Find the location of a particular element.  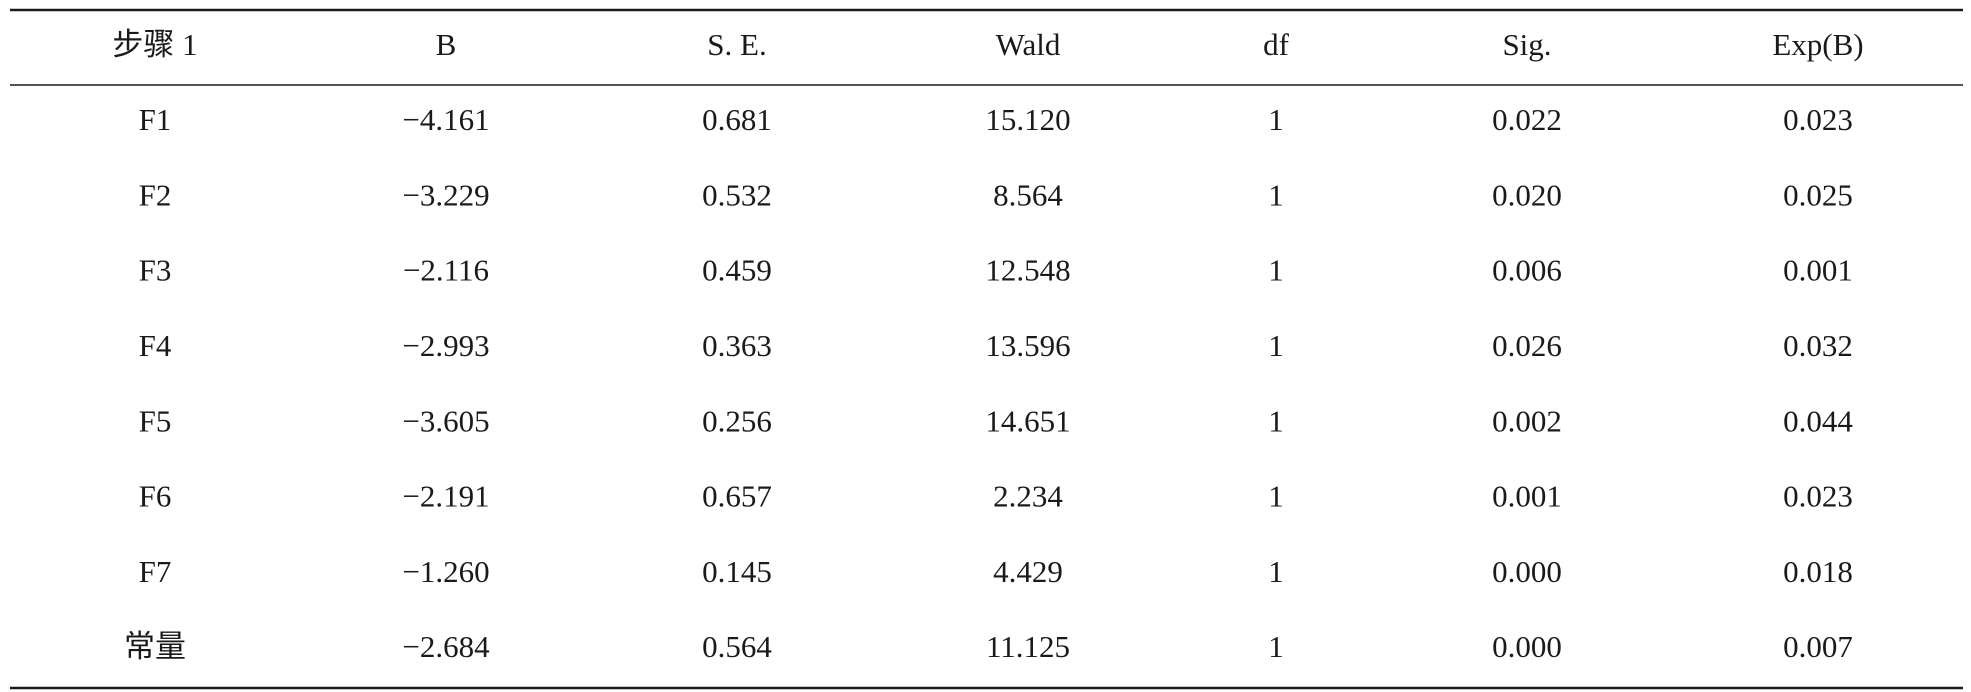

cell: 13.596 is located at coordinates (1027, 345).